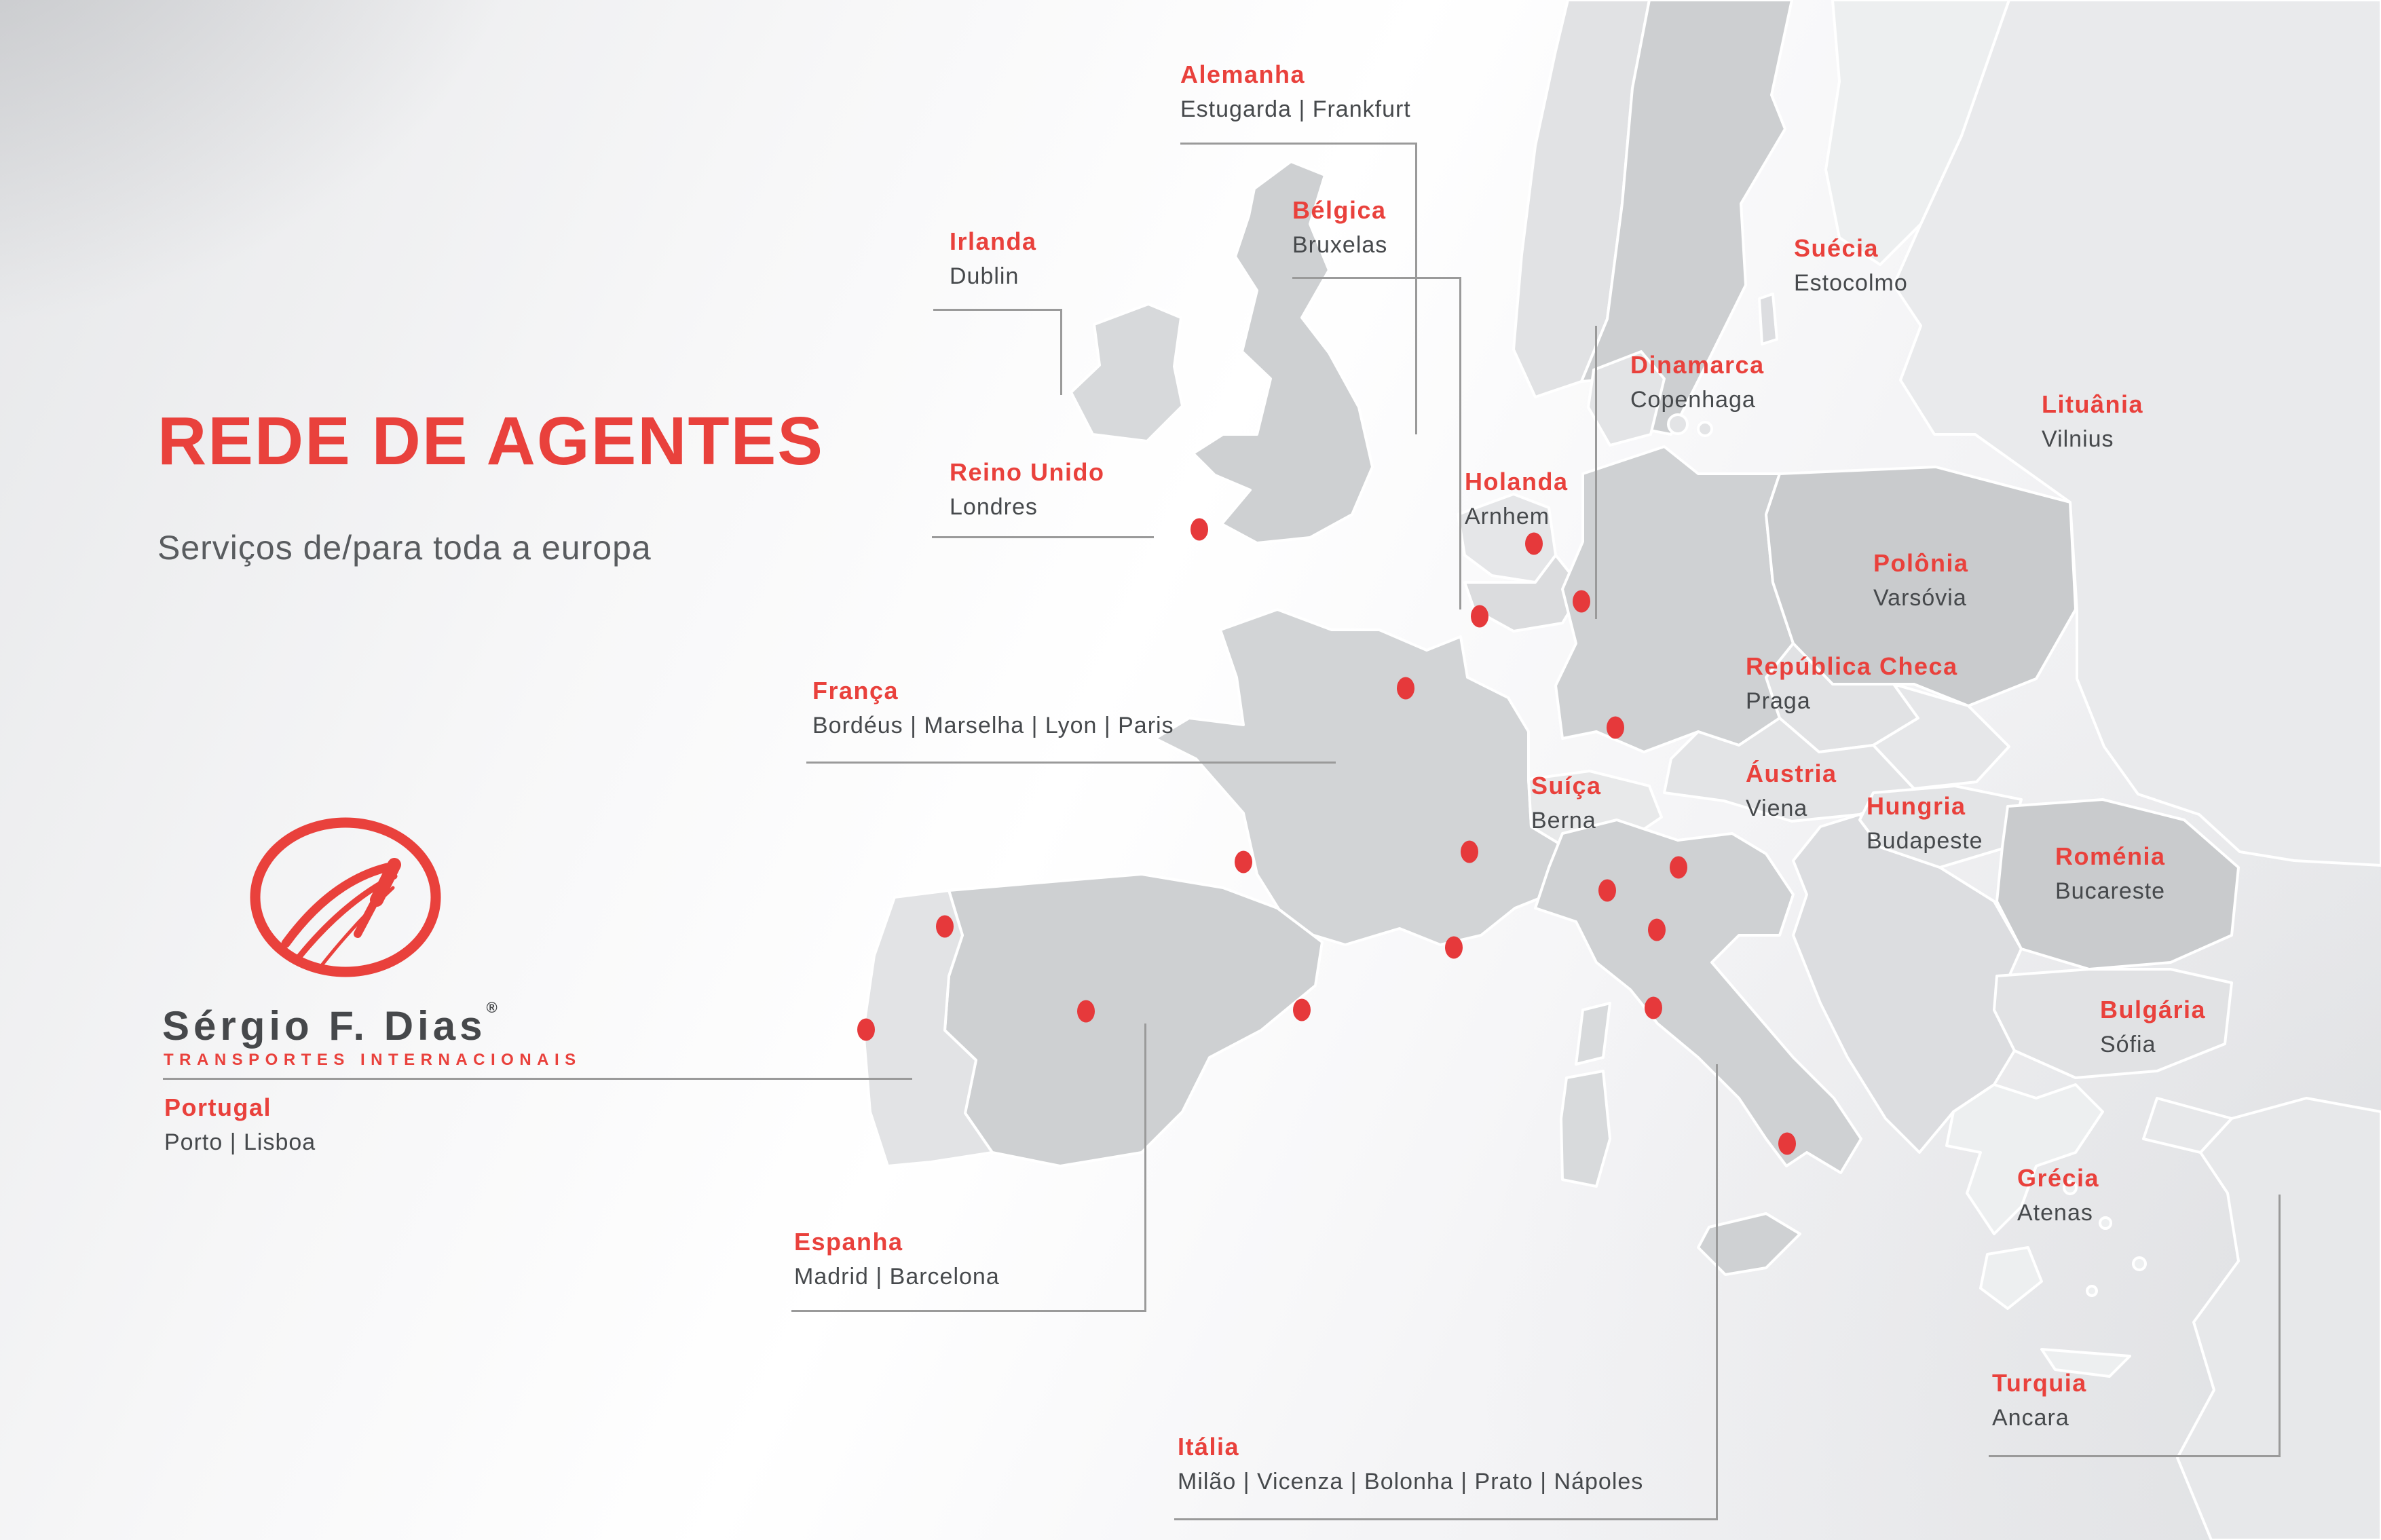 The height and width of the screenshot is (1540, 2381). Describe the element at coordinates (1517, 482) in the screenshot. I see `country-name: Holanda` at that location.